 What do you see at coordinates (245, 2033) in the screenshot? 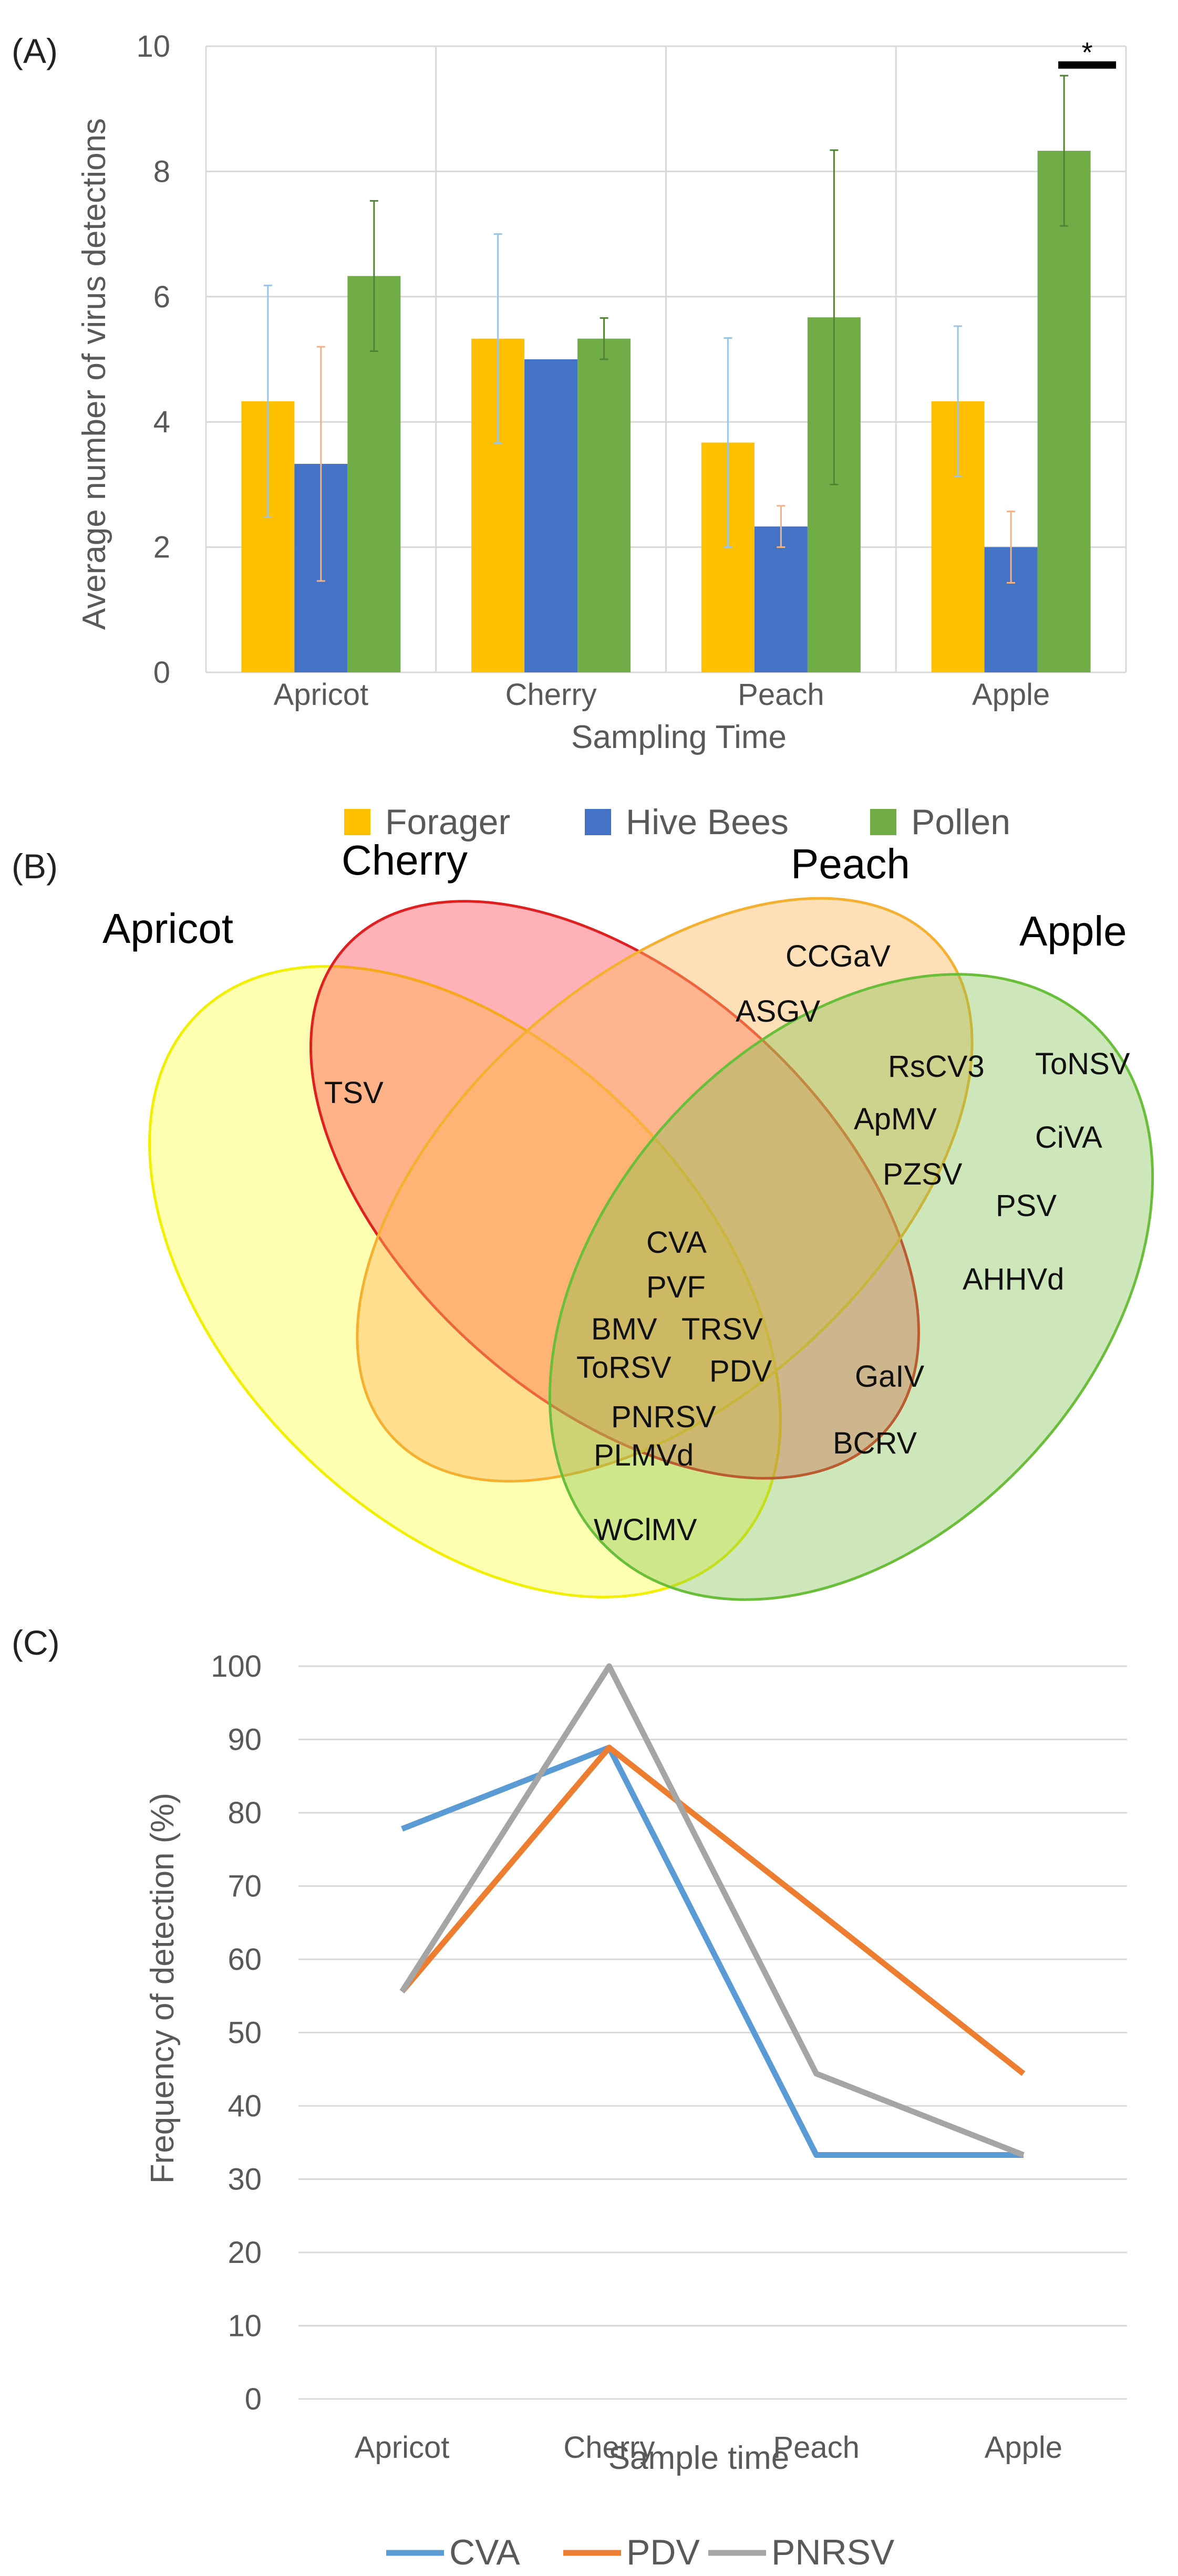
I see `y-tick-label-50: 50` at bounding box center [245, 2033].